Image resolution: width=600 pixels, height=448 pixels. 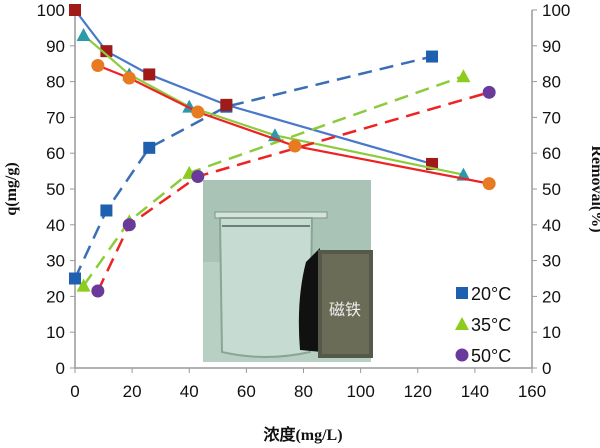 I want to click on y-left-tick-label: 80, so click(x=55, y=82).